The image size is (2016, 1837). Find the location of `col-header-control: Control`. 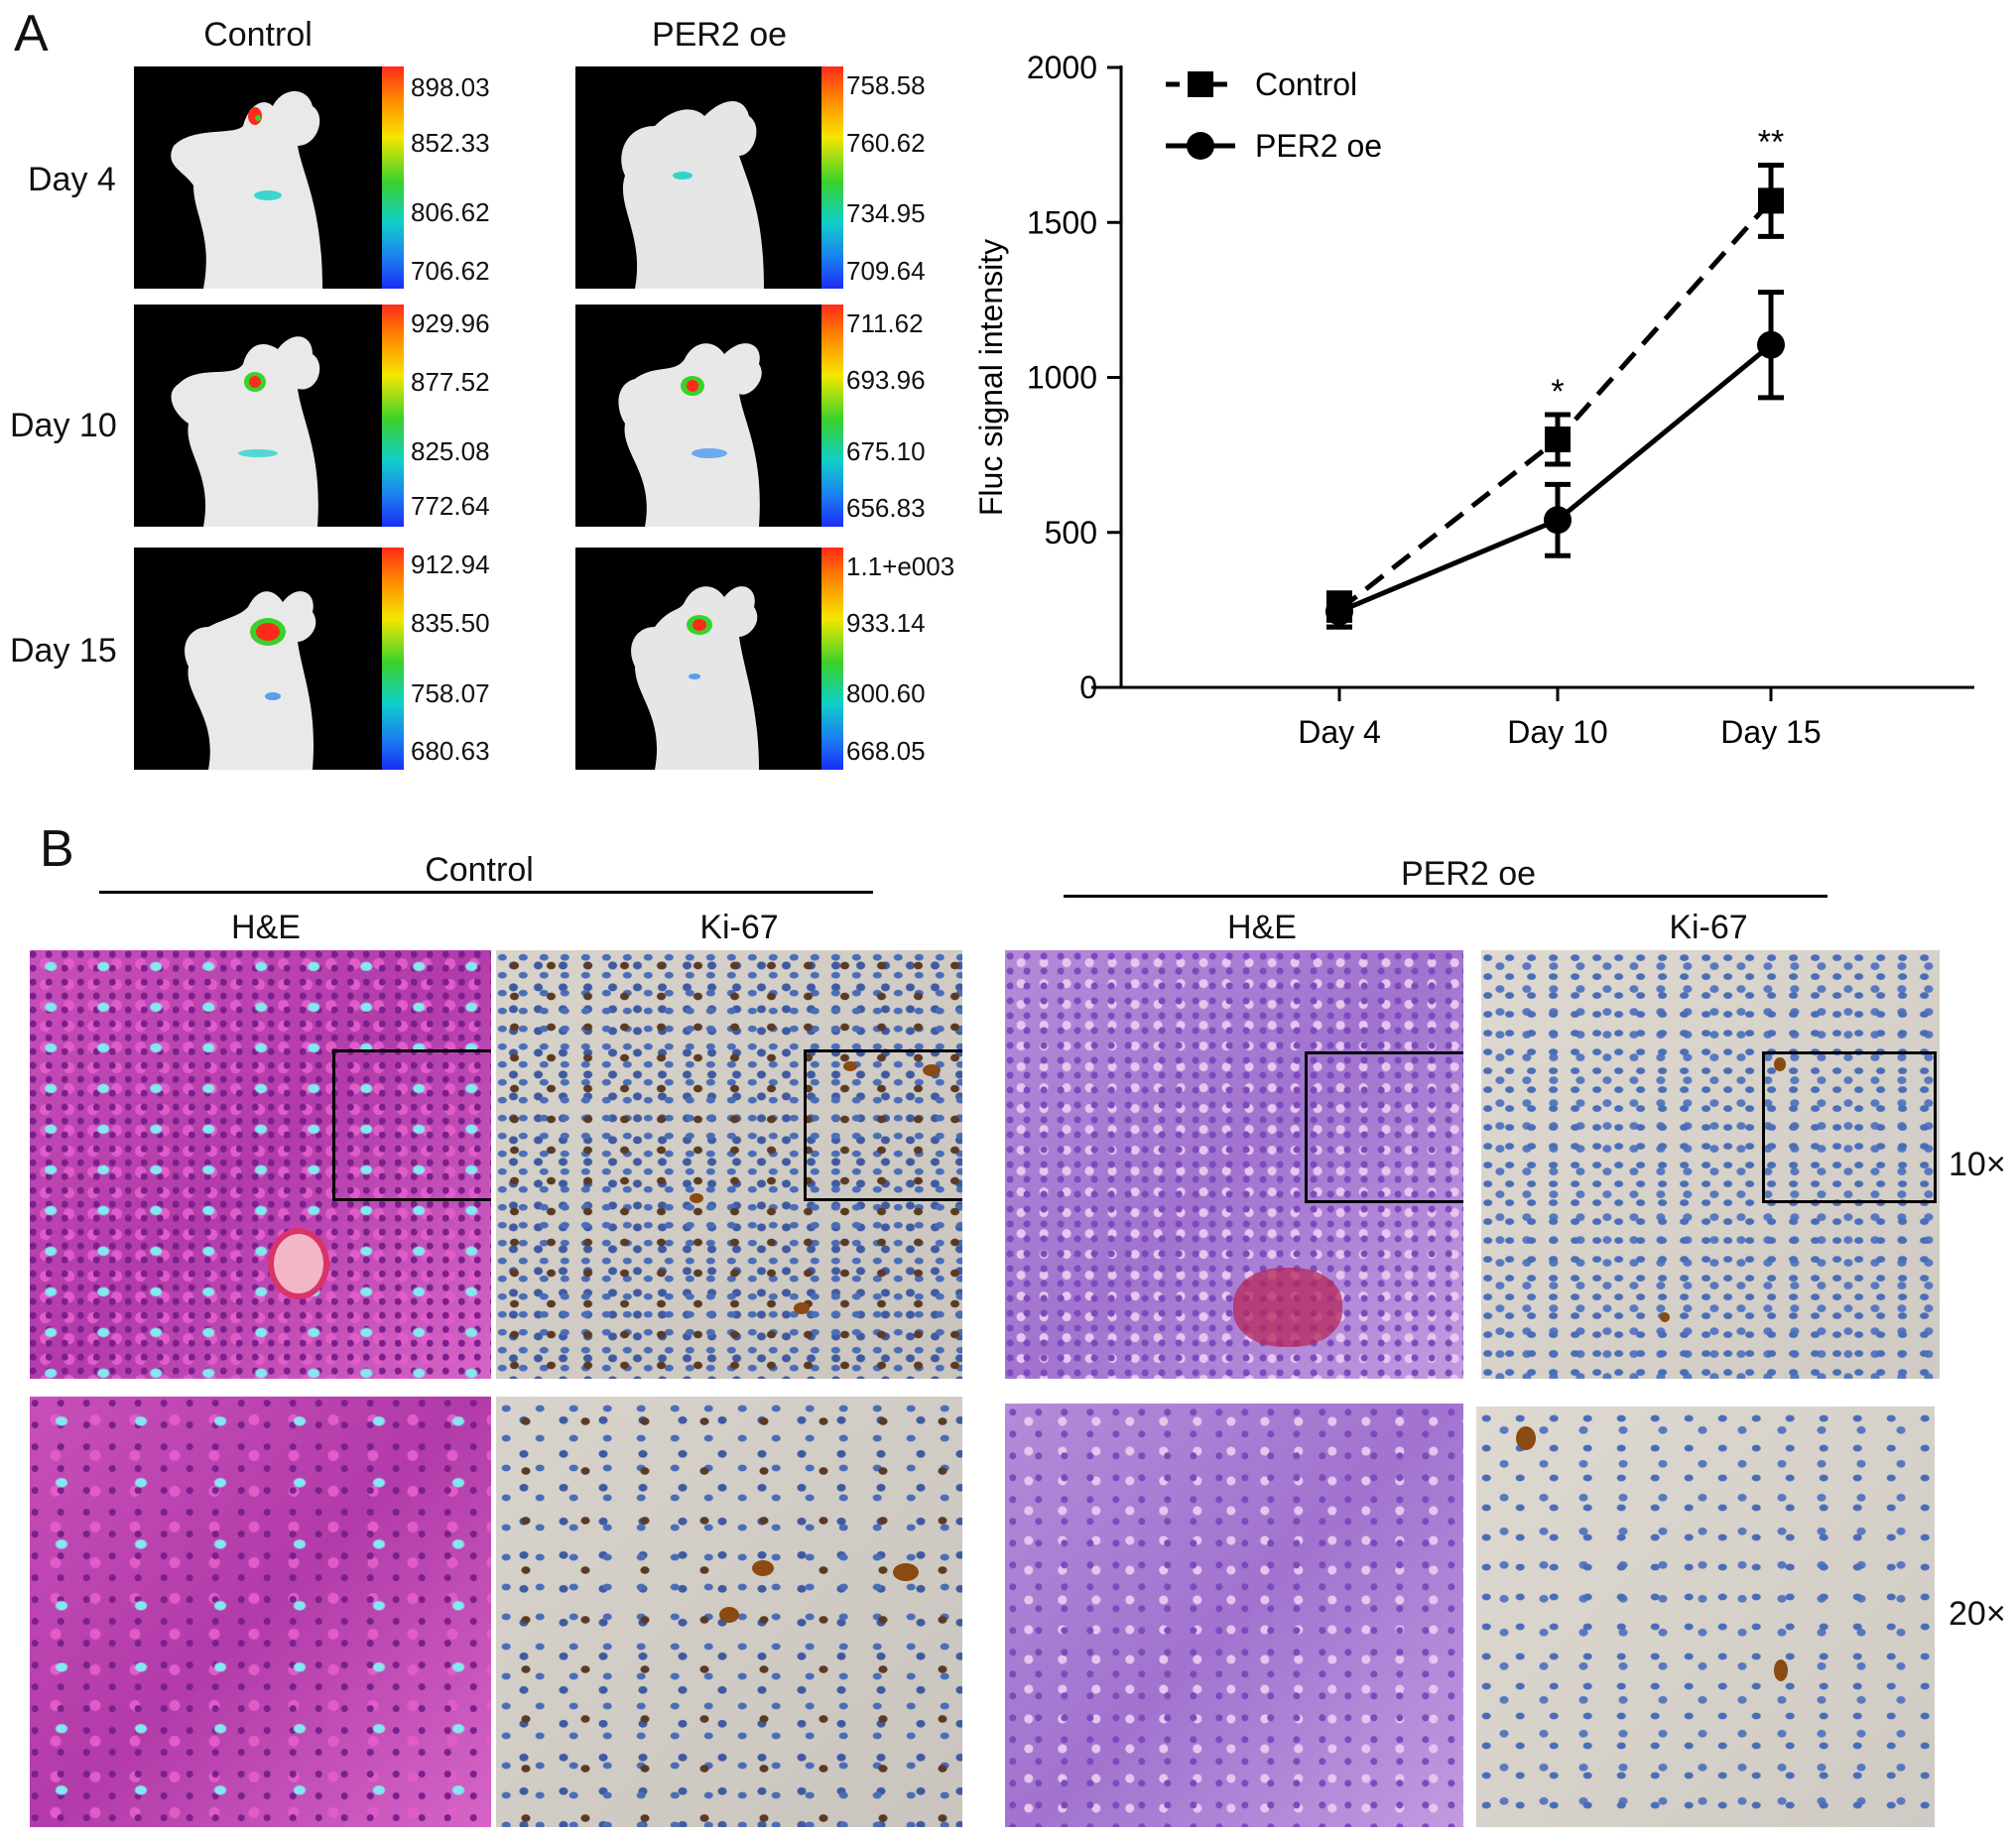

col-header-control: Control is located at coordinates (258, 35).